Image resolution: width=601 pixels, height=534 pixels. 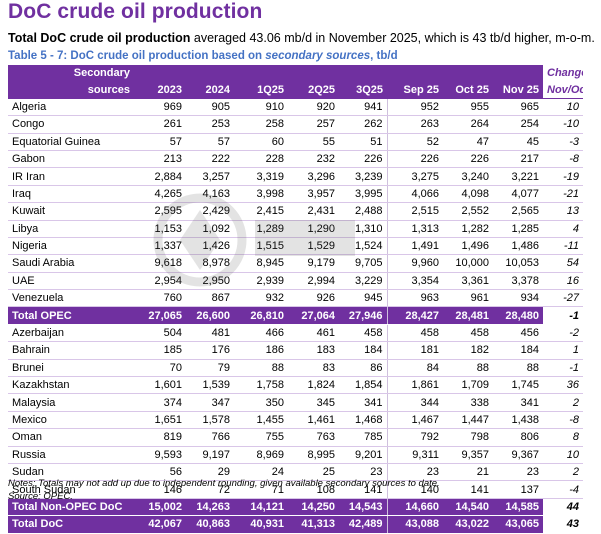 What do you see at coordinates (135, 11) in the screenshot?
I see `page-title: DoC crude oil production` at bounding box center [135, 11].